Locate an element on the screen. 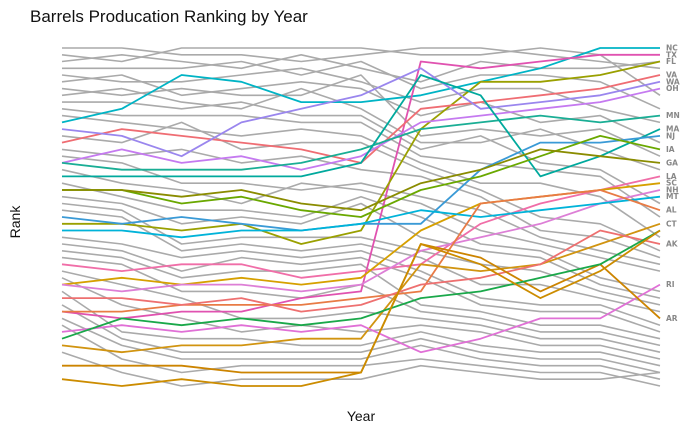  end-label-ia: IA is located at coordinates (670, 149).